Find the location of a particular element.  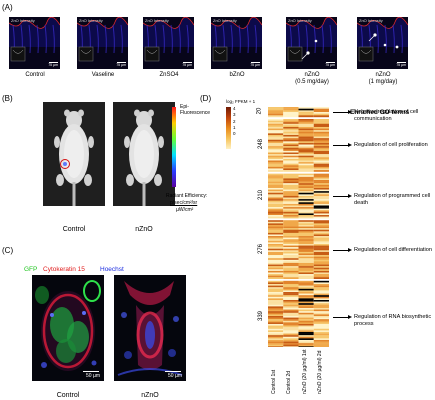

micro-tile-4: ZnO Intensity 75 µm is located at coordinates (236, 43).